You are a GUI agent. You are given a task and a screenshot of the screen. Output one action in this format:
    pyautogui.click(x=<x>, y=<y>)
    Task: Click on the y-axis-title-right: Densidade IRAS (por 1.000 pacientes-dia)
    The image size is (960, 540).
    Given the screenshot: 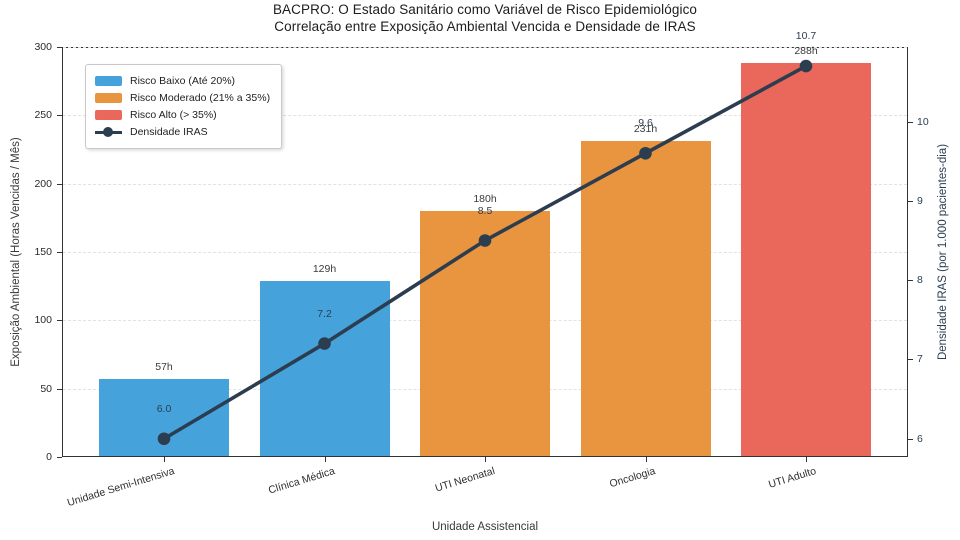 What is the action you would take?
    pyautogui.click(x=943, y=252)
    